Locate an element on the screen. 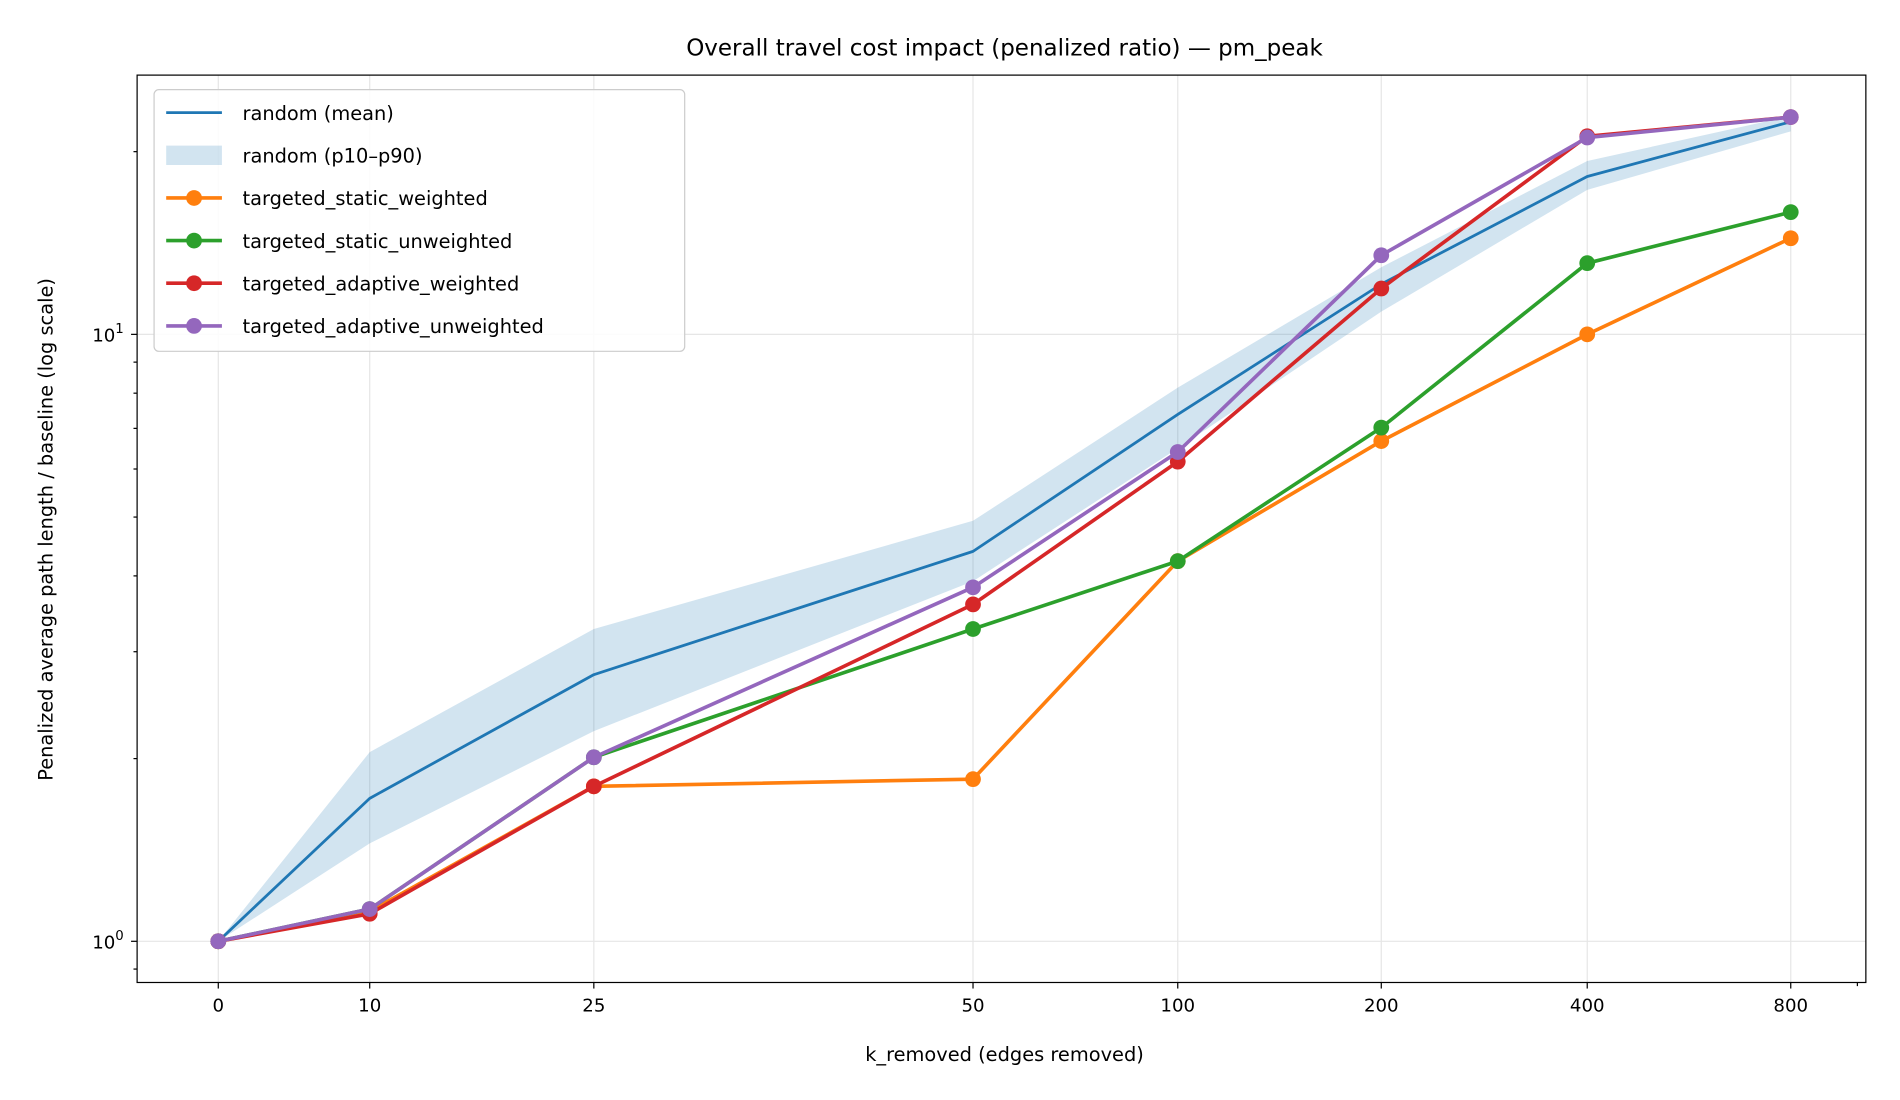 The width and height of the screenshot is (1900, 1100). legend-label: targeted_static_unweighted is located at coordinates (378, 241).